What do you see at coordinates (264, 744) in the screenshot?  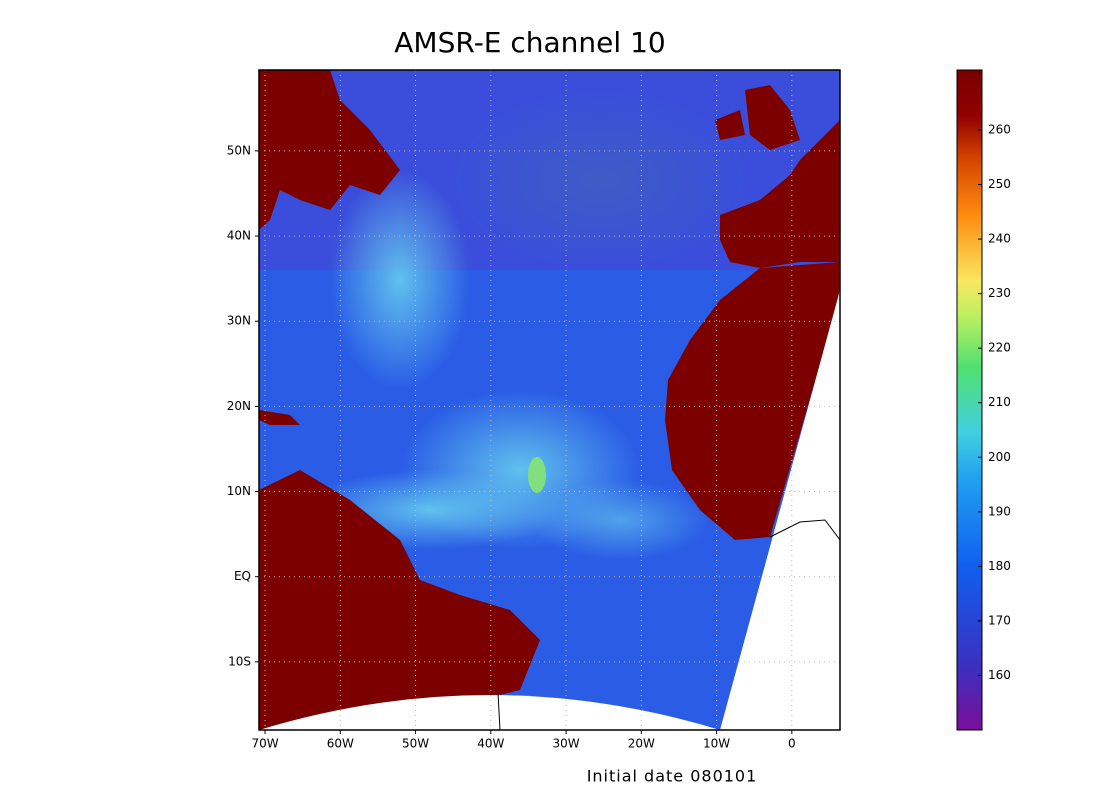 I see `x-tick-label: 70W` at bounding box center [264, 744].